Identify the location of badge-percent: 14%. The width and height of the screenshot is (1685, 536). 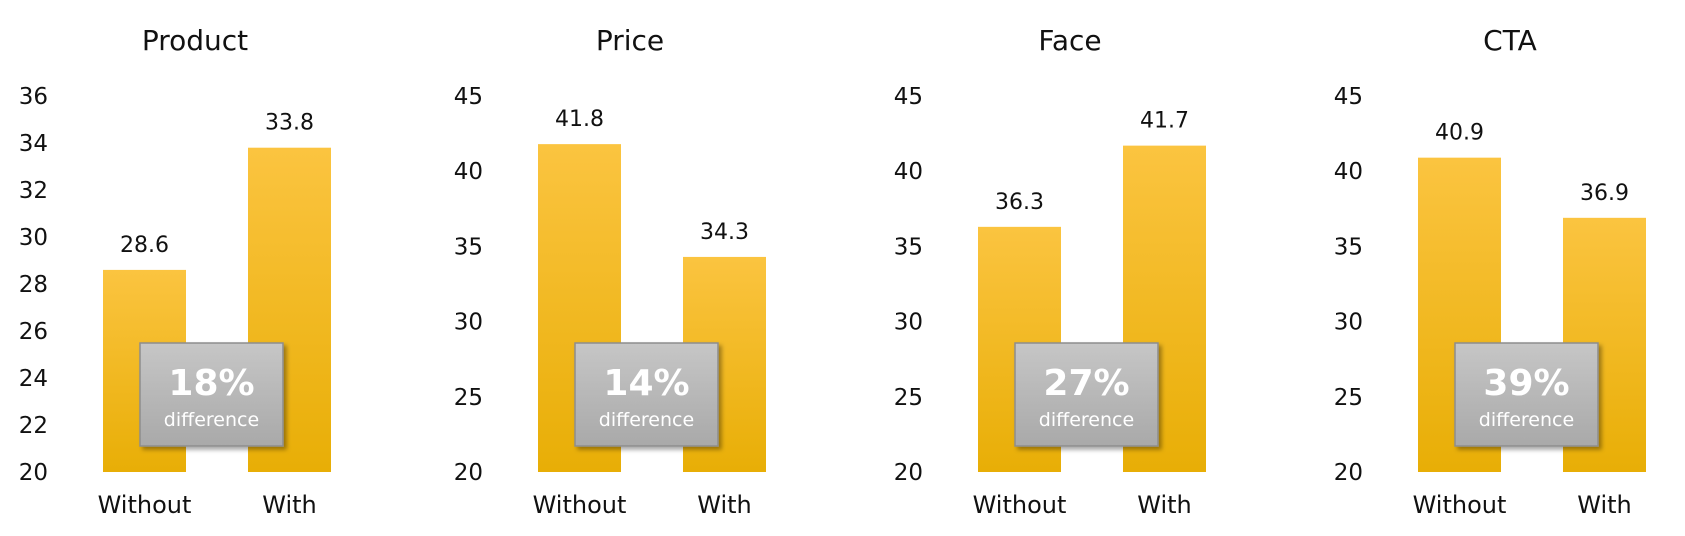
(646, 383).